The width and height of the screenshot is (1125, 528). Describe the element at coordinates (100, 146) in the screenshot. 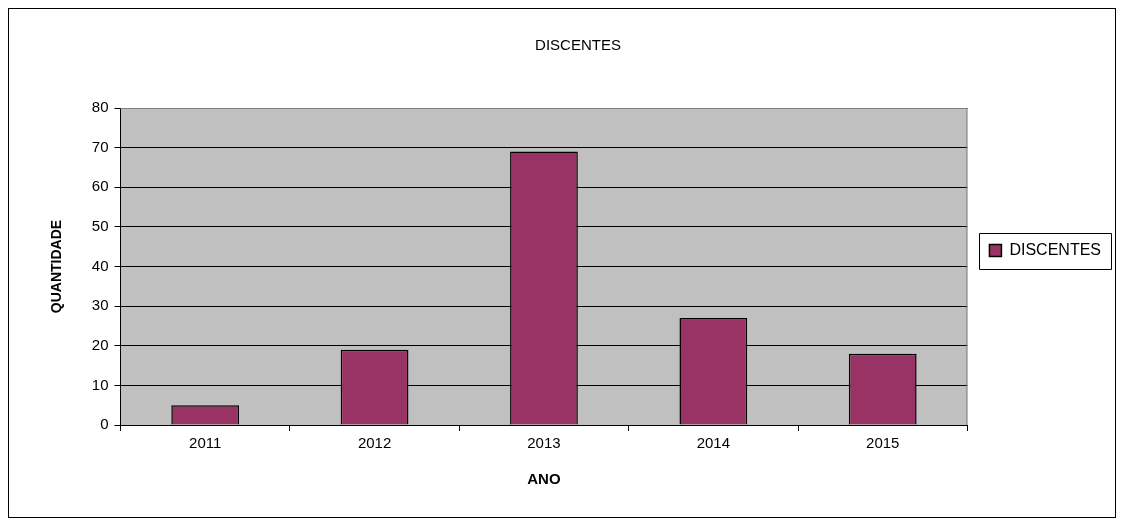

I see `y-tick-label: 70` at that location.